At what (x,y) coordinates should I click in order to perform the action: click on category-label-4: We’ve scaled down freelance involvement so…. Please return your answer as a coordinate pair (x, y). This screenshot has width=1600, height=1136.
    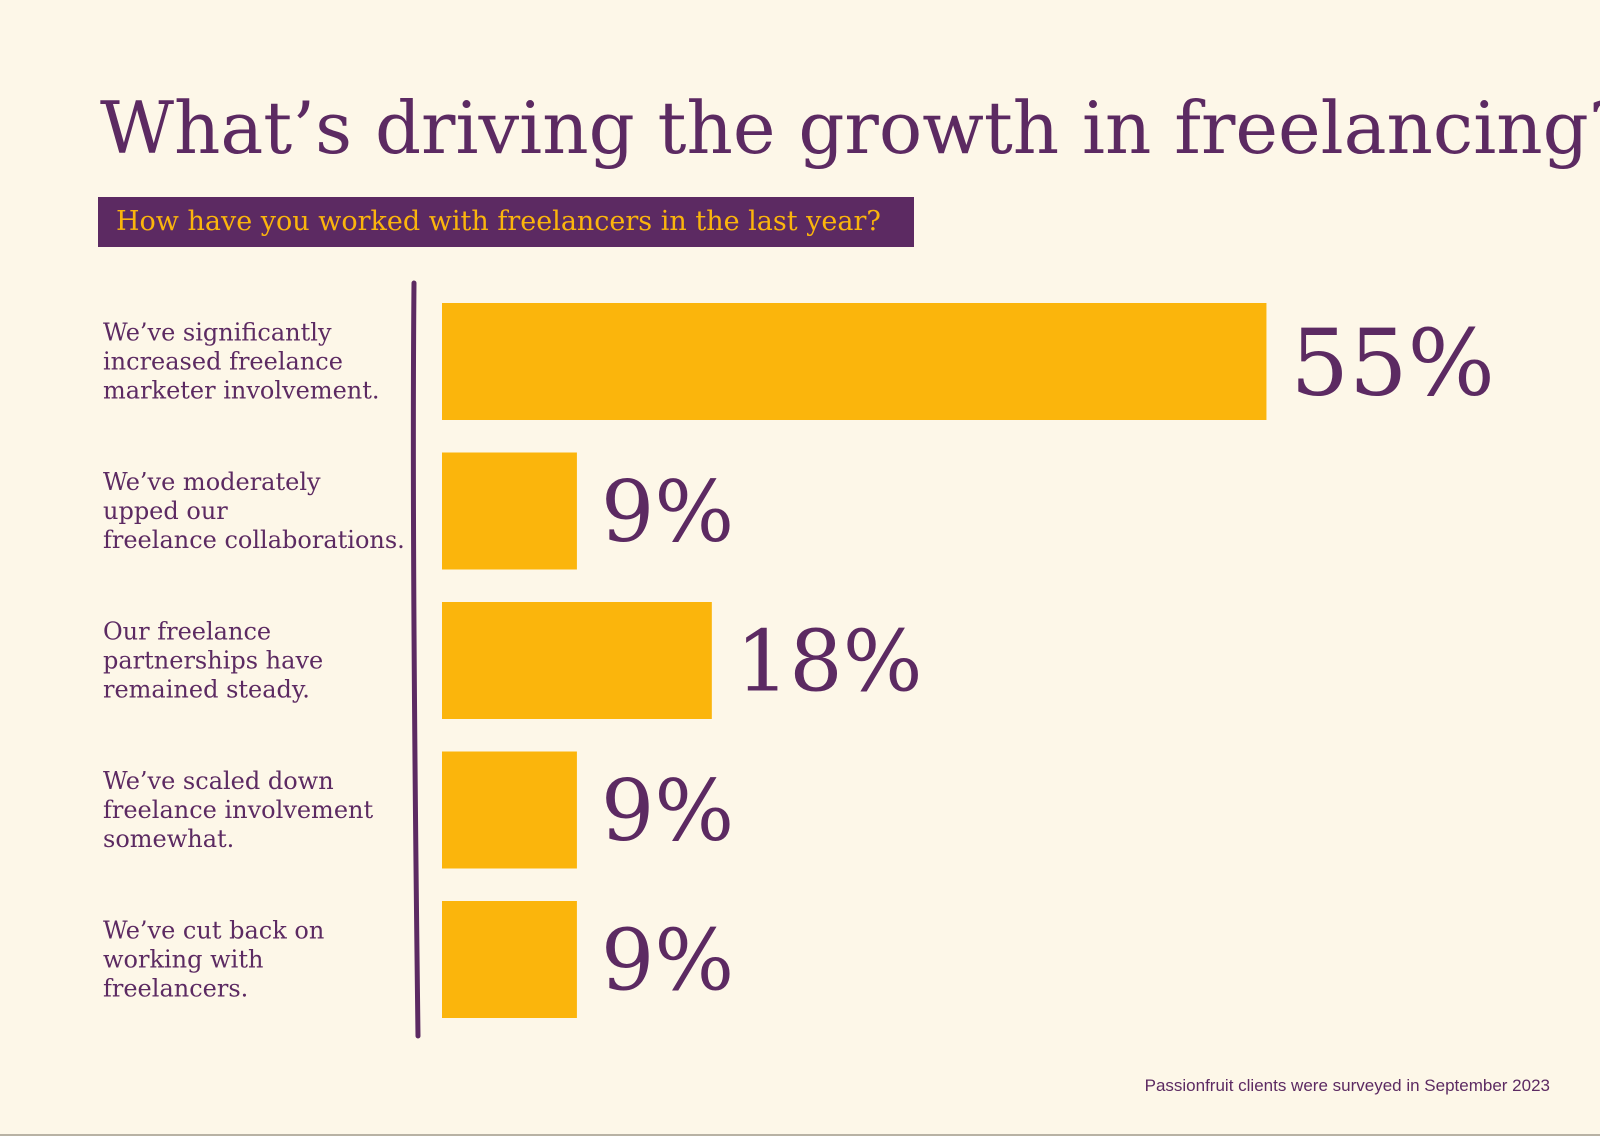
    Looking at the image, I should click on (238, 810).